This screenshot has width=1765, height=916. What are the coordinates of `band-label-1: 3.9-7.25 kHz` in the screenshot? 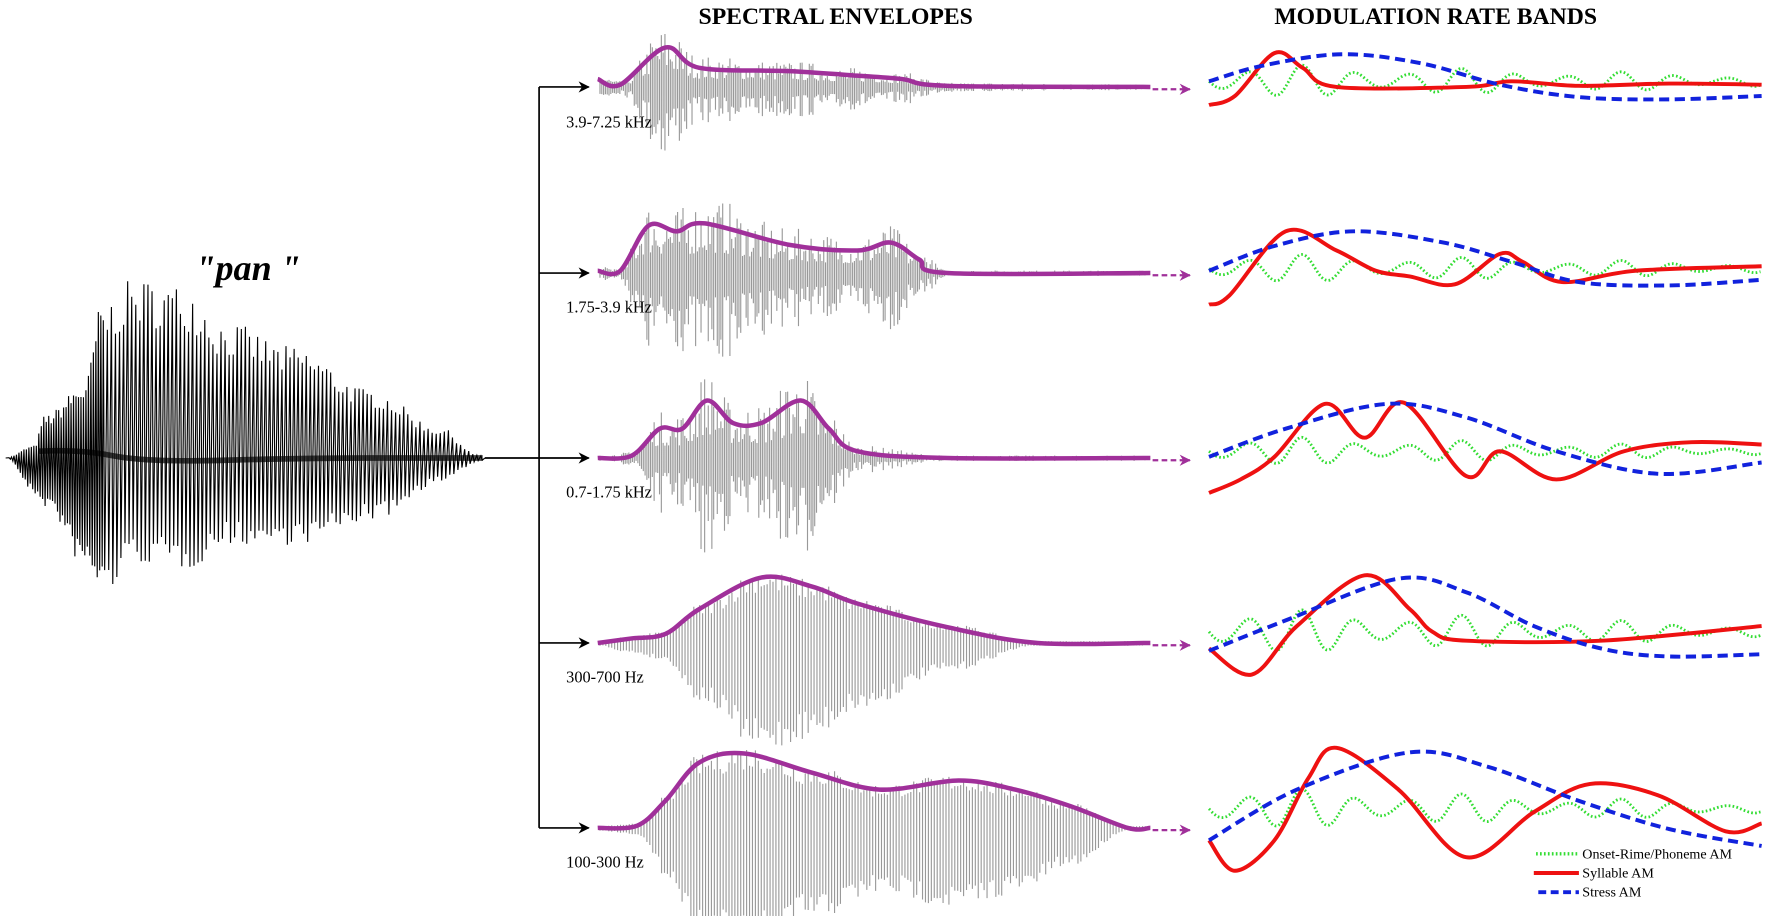 It's located at (609, 122).